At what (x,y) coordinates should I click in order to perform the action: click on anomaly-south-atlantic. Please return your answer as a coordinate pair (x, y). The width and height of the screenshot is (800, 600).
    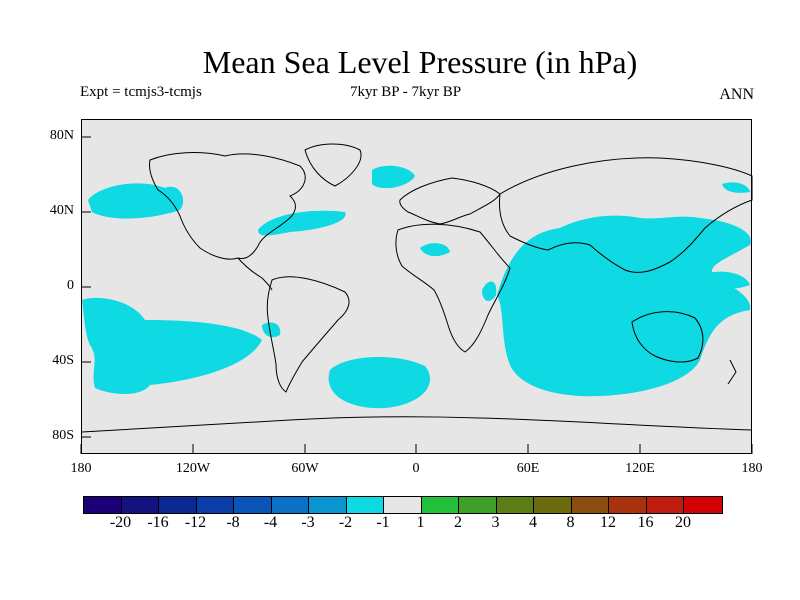
    Looking at the image, I should click on (379, 382).